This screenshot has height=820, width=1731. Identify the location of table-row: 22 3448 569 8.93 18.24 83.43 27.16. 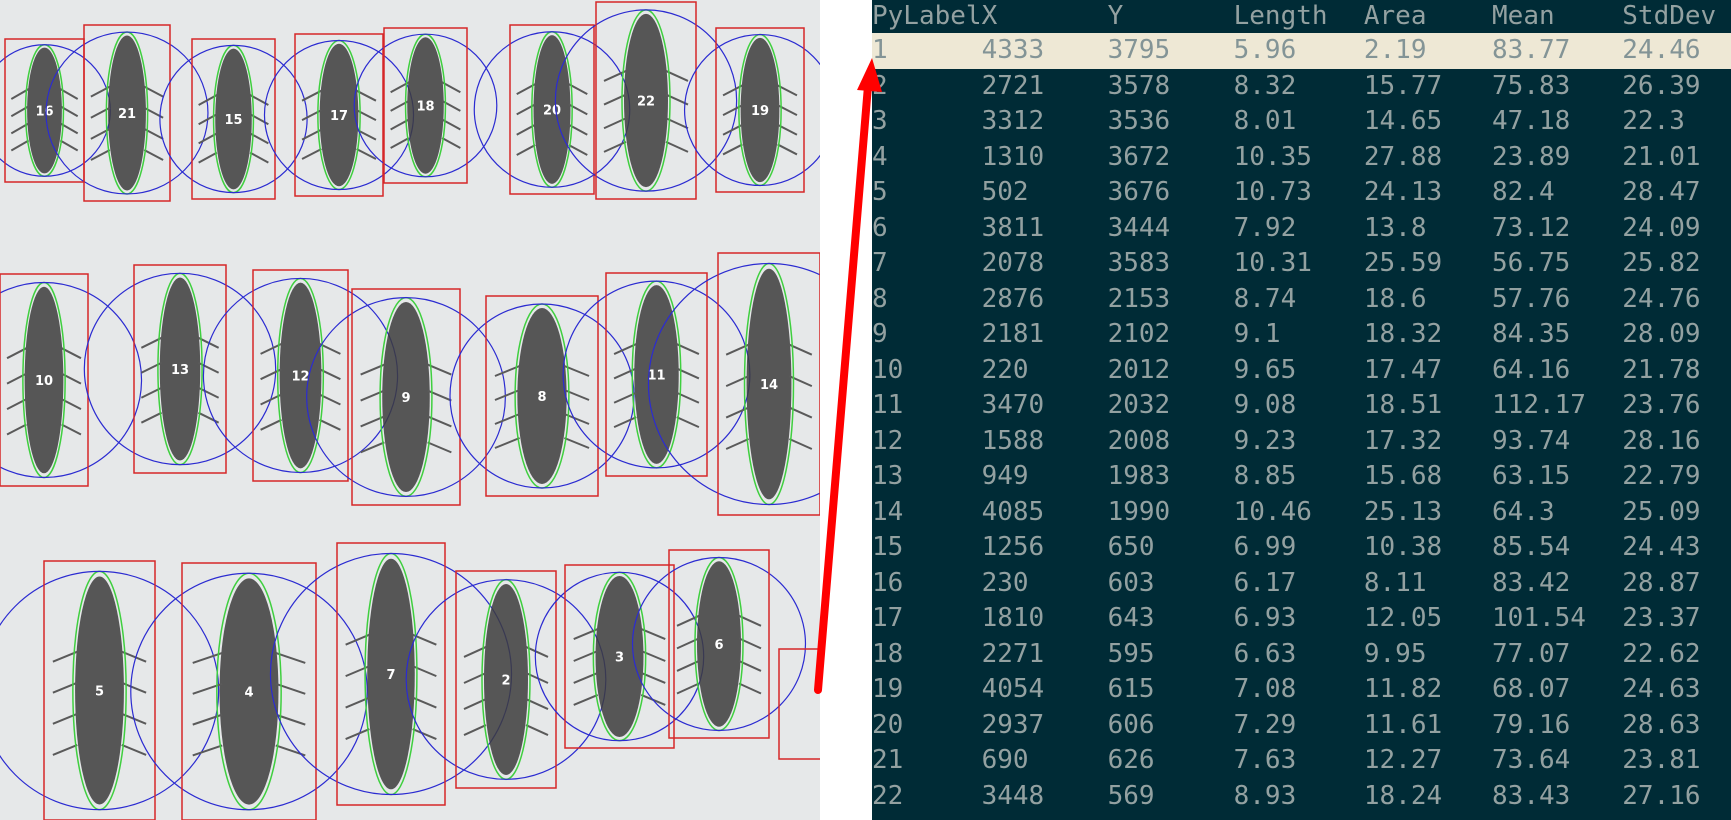
(1301, 797).